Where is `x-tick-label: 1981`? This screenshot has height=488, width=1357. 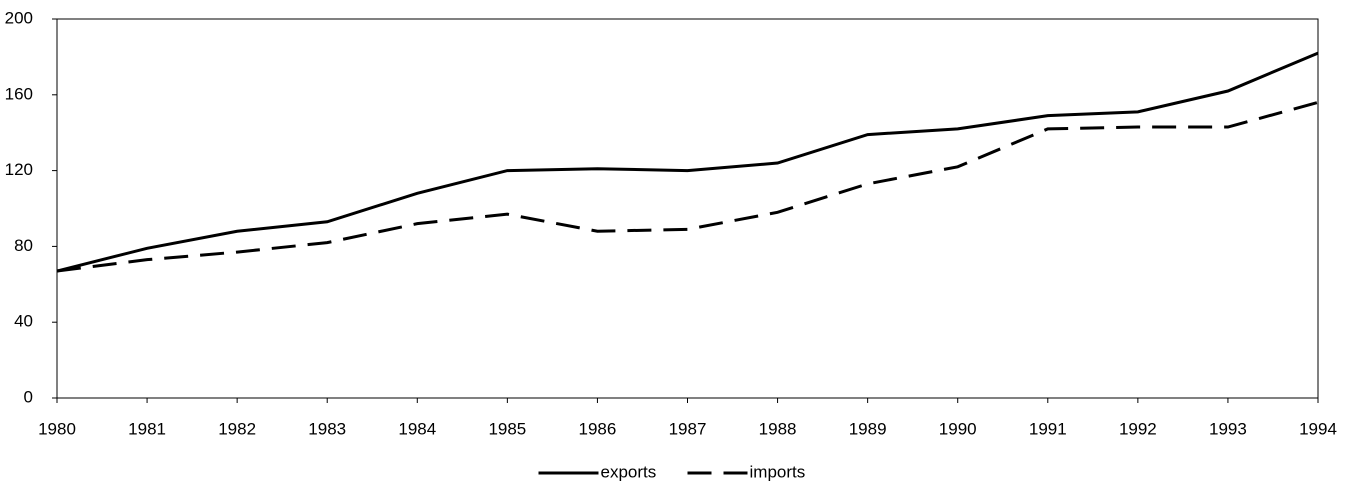
x-tick-label: 1981 is located at coordinates (147, 428).